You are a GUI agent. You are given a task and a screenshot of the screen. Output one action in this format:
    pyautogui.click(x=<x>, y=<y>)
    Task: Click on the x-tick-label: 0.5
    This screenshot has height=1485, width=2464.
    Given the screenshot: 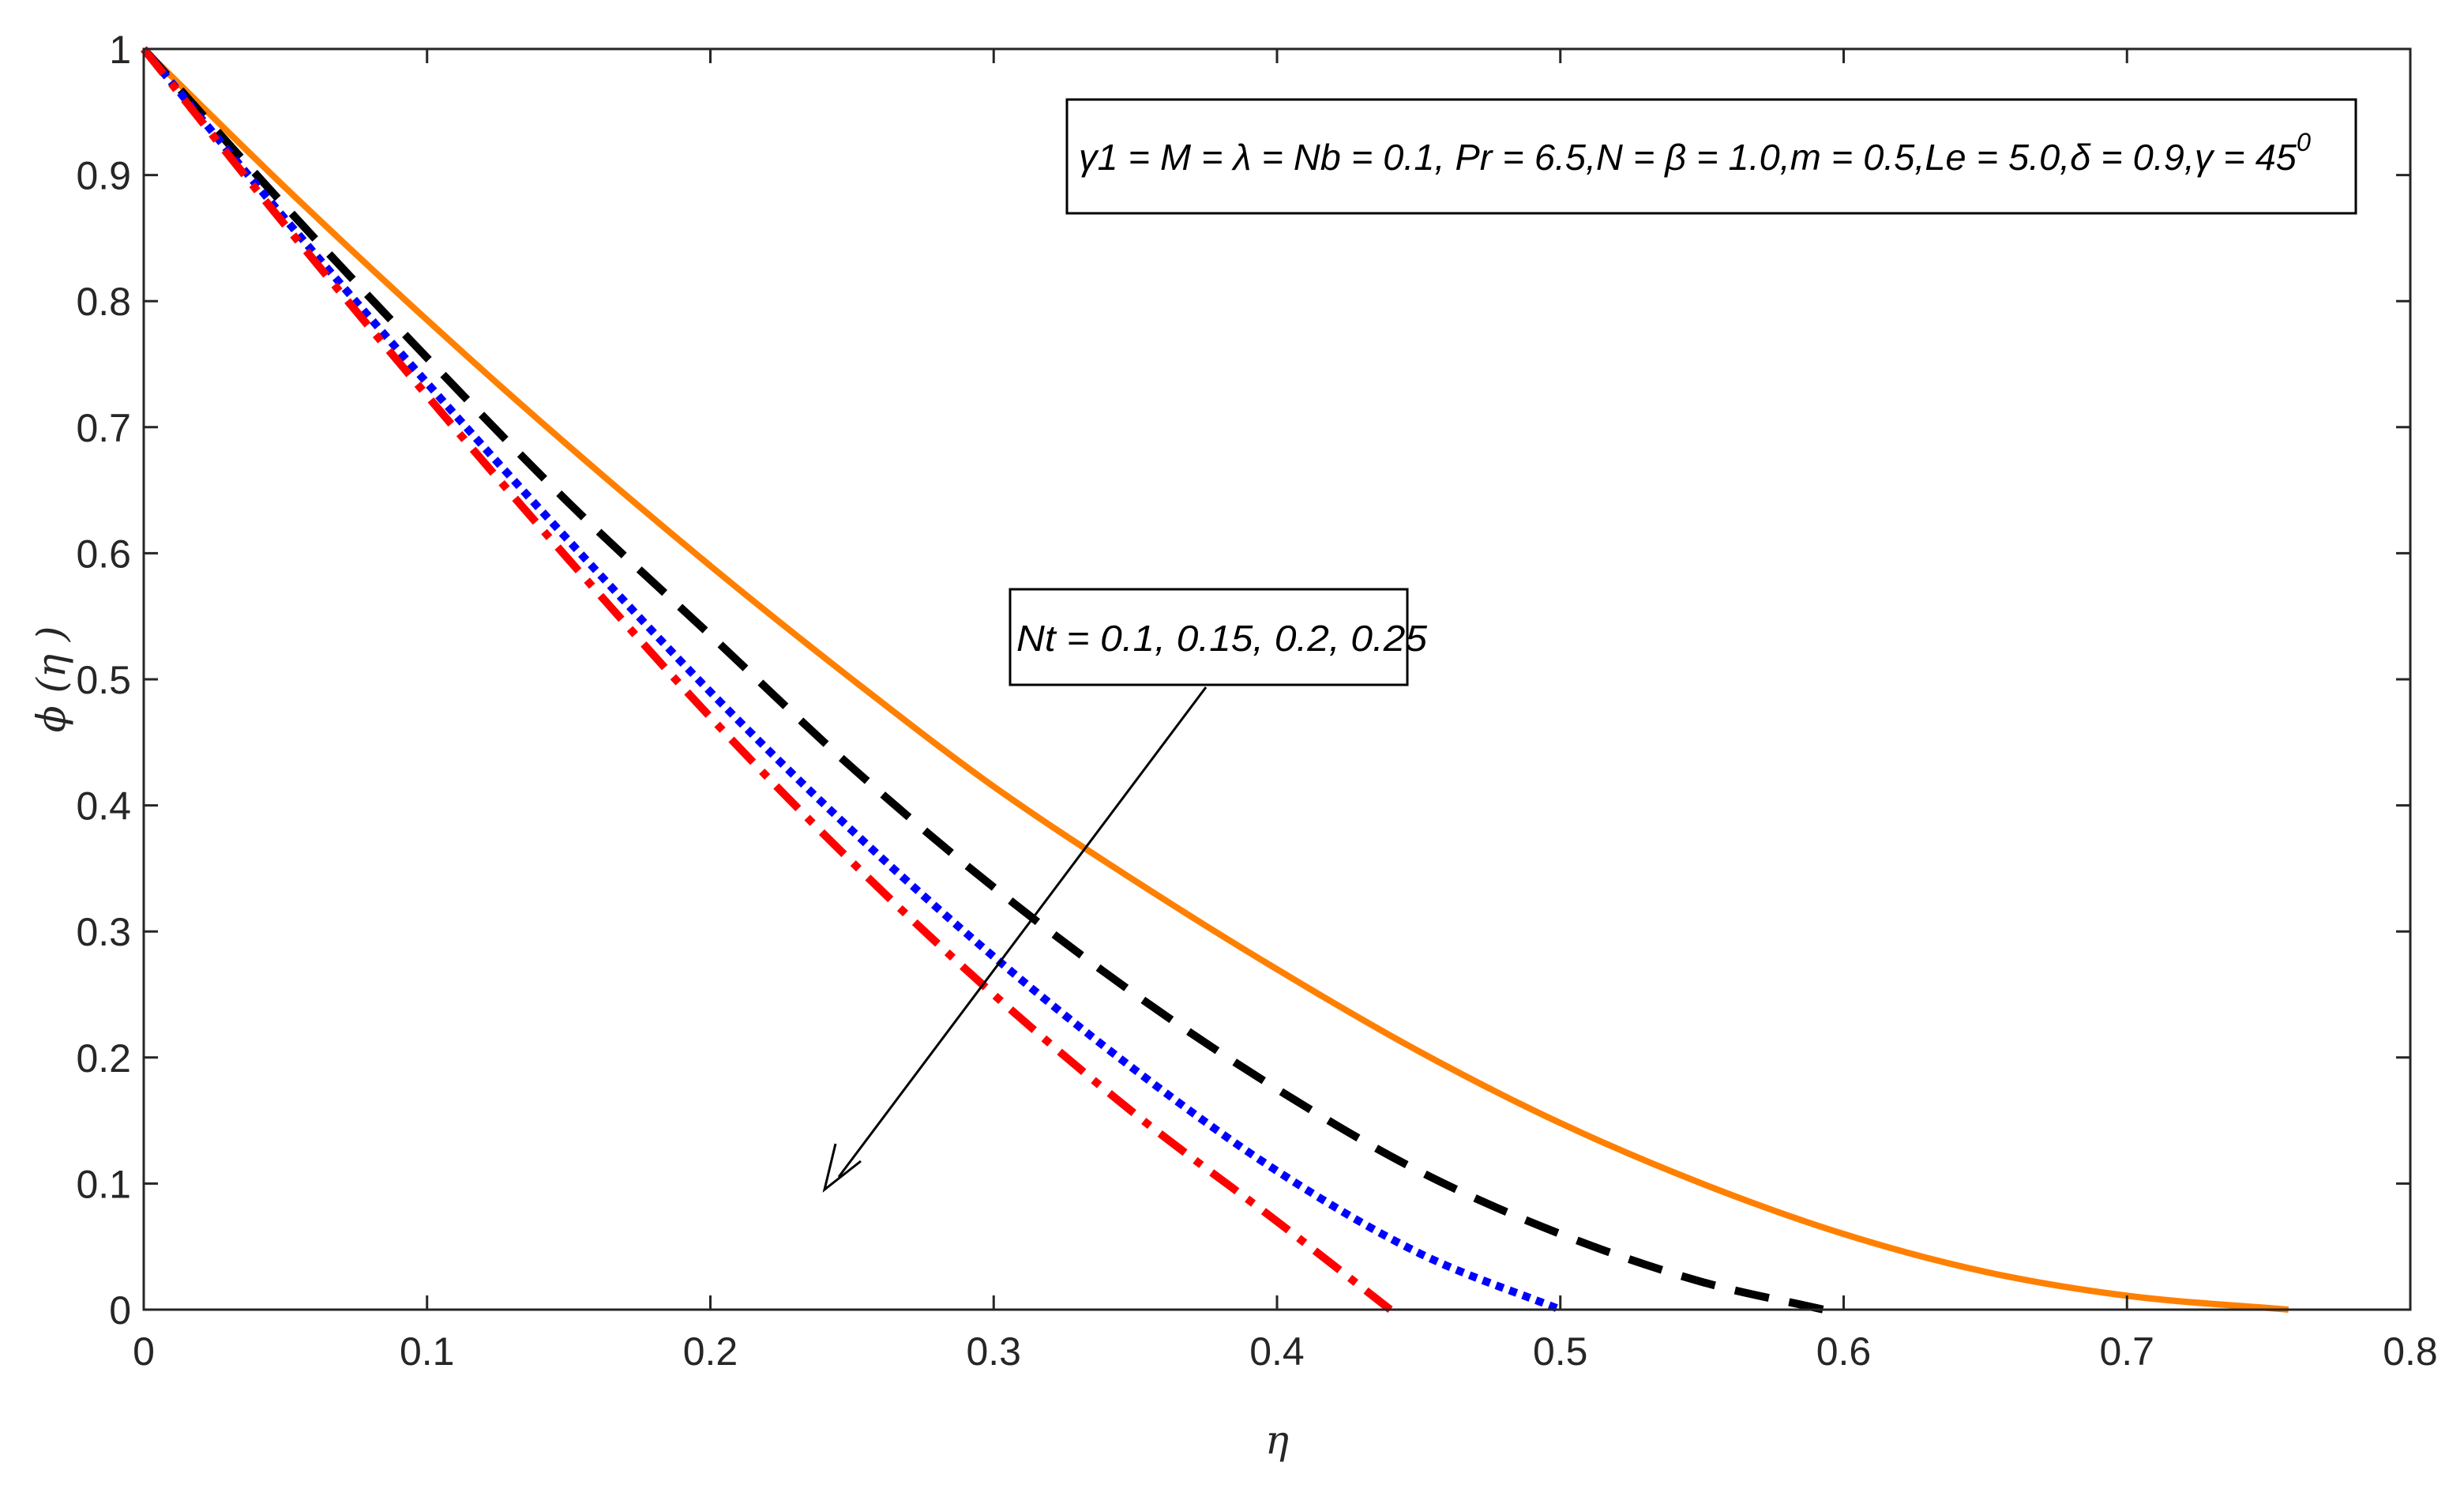 What is the action you would take?
    pyautogui.click(x=1560, y=1351)
    